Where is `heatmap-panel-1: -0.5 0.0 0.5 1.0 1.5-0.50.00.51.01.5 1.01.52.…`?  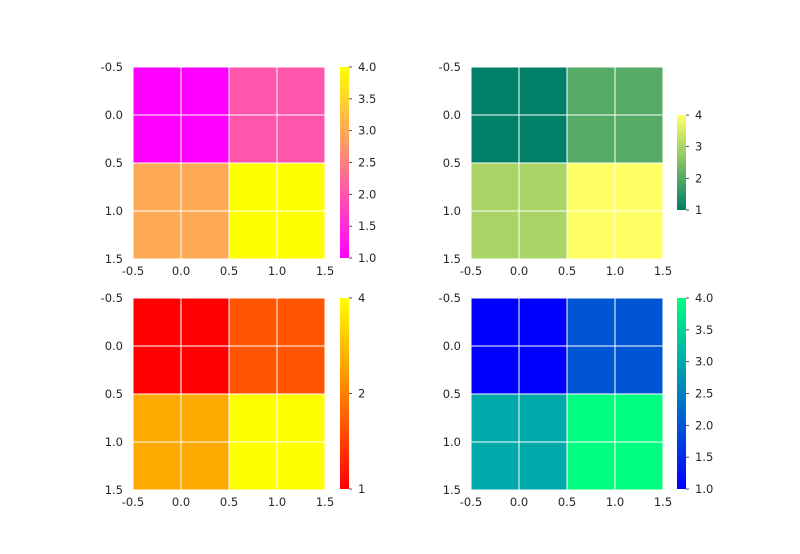
heatmap-panel-1: -0.5 0.0 0.5 1.0 1.5-0.50.00.51.01.5 1.01.52.… is located at coordinates (239, 169).